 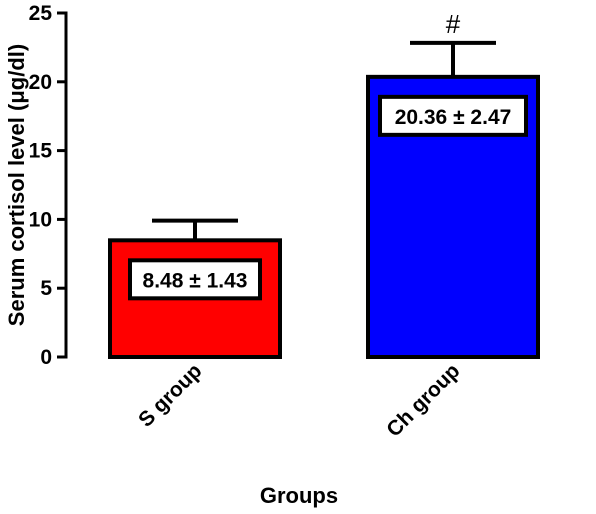 I want to click on x-tick-label: S group, so click(x=170, y=395).